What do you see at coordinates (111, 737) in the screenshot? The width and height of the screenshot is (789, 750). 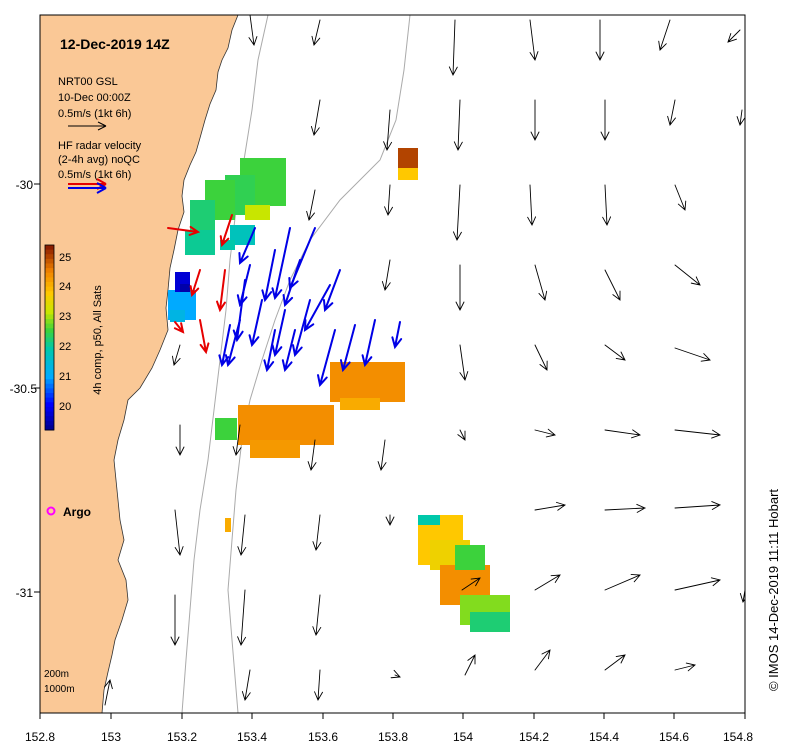 I see `x-tick-label: 153` at bounding box center [111, 737].